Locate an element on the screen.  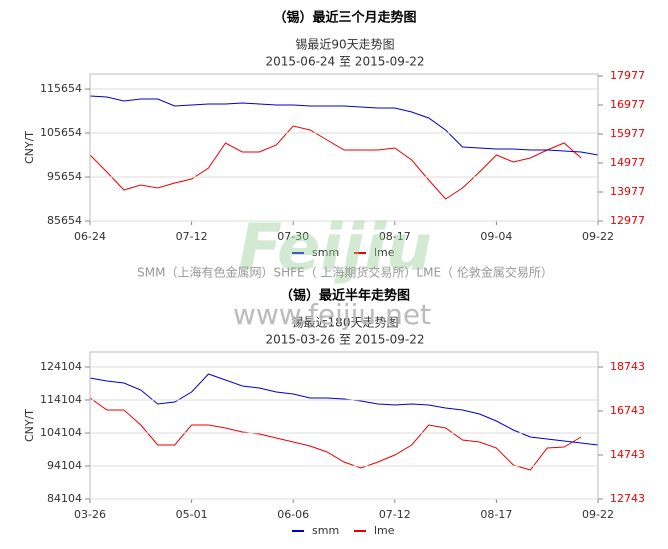
x-tick-label: 07-30 is located at coordinates (293, 236).